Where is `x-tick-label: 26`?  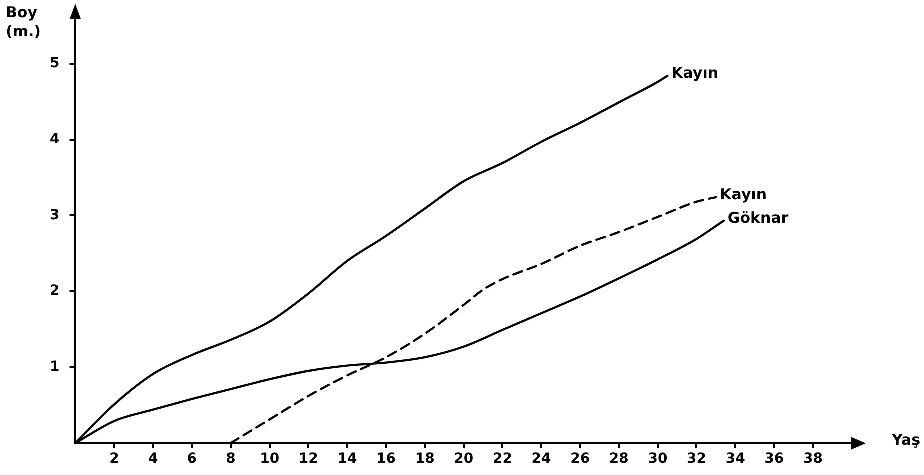
x-tick-label: 26 is located at coordinates (580, 459).